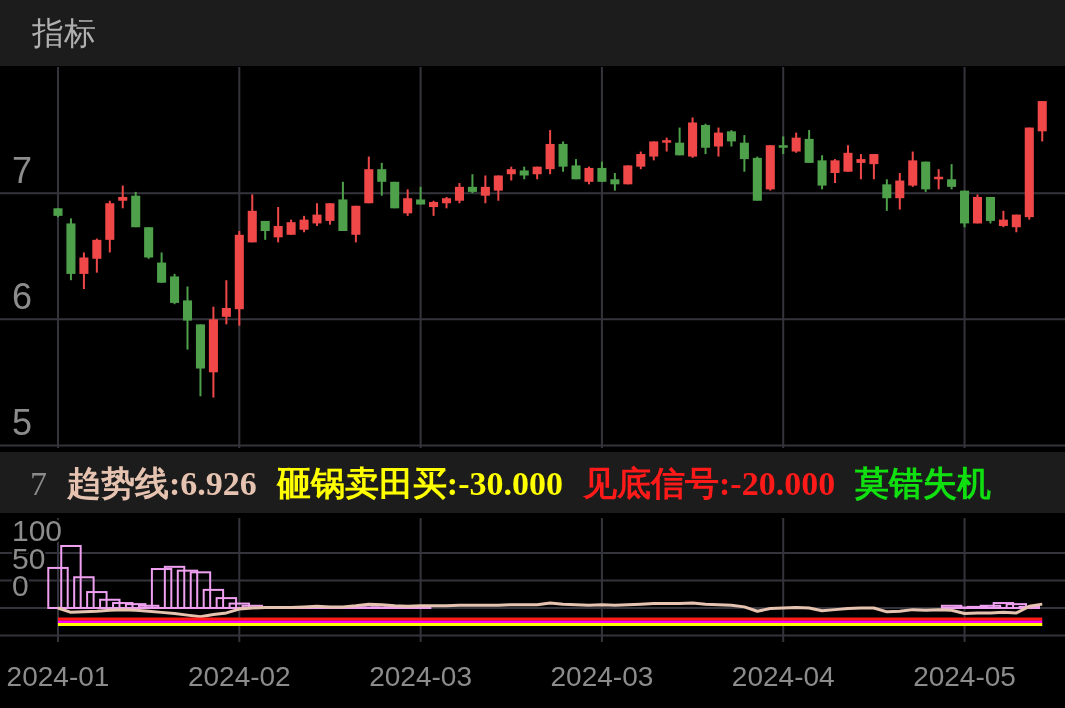 The width and height of the screenshot is (1065, 708). What do you see at coordinates (161, 483) in the screenshot?
I see `text: 趋势线:6.926` at bounding box center [161, 483].